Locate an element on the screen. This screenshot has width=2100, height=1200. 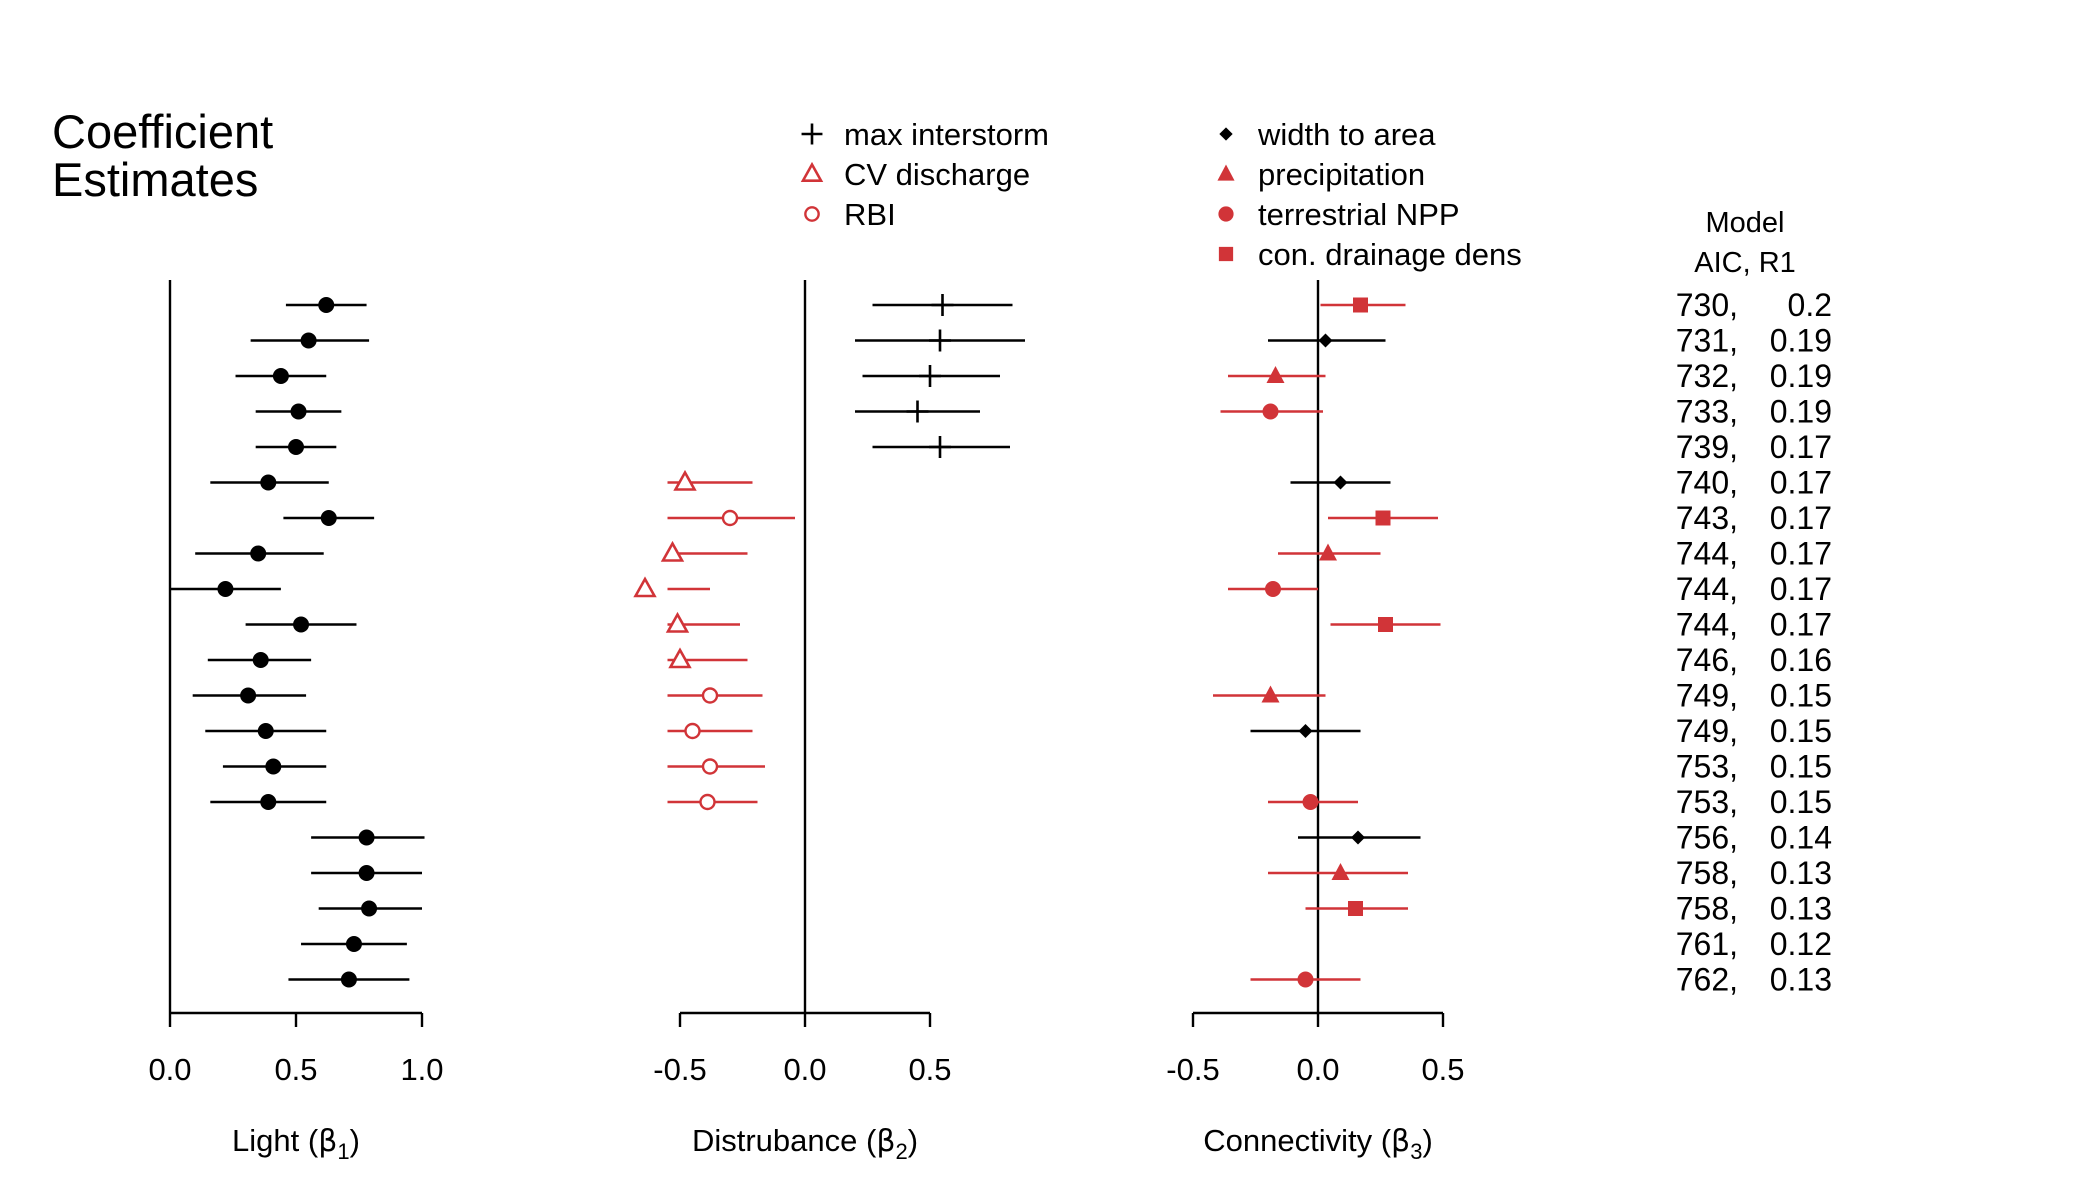
connectivity-legend-label-0: width to area is located at coordinates (1346, 134).